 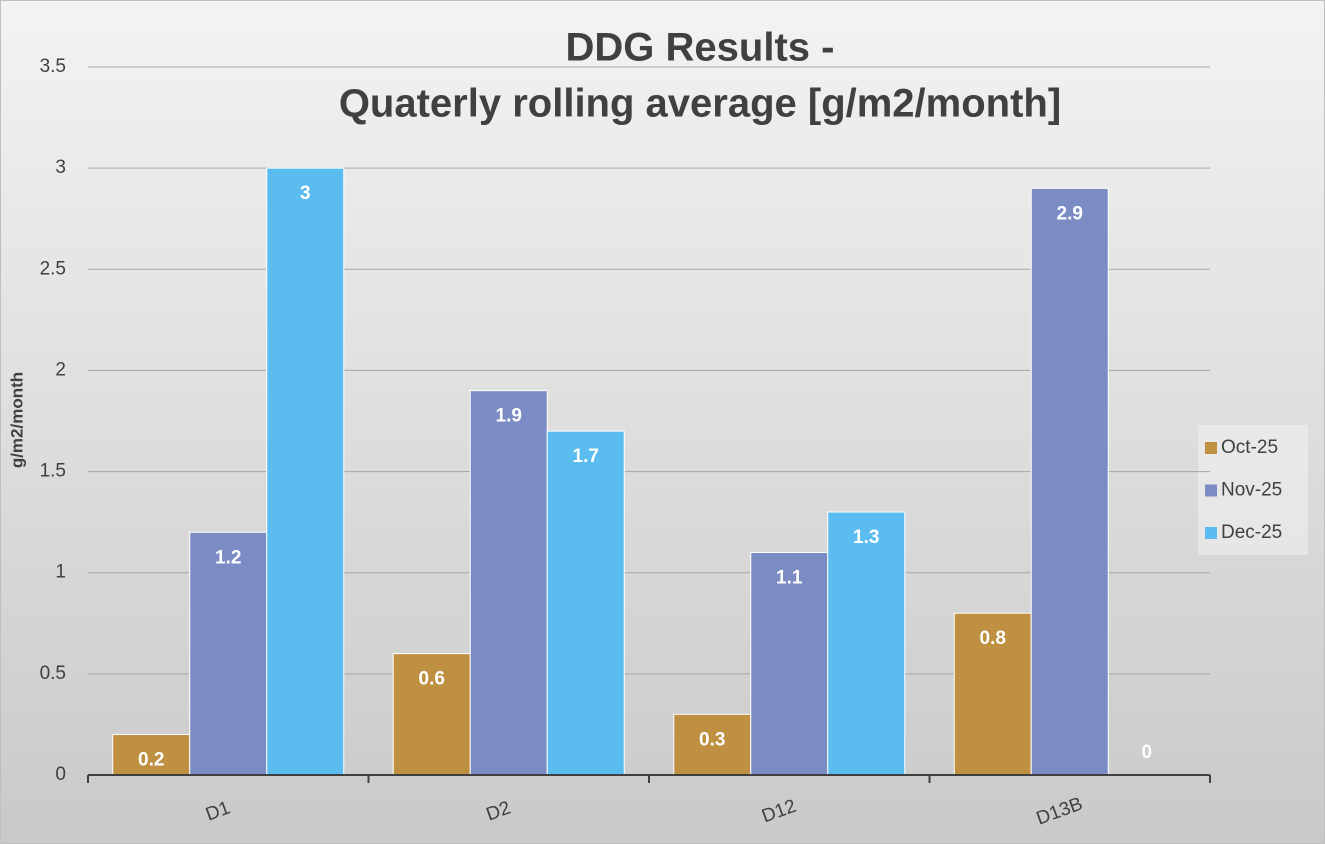 I want to click on data-label: 0.3, so click(x=712, y=739).